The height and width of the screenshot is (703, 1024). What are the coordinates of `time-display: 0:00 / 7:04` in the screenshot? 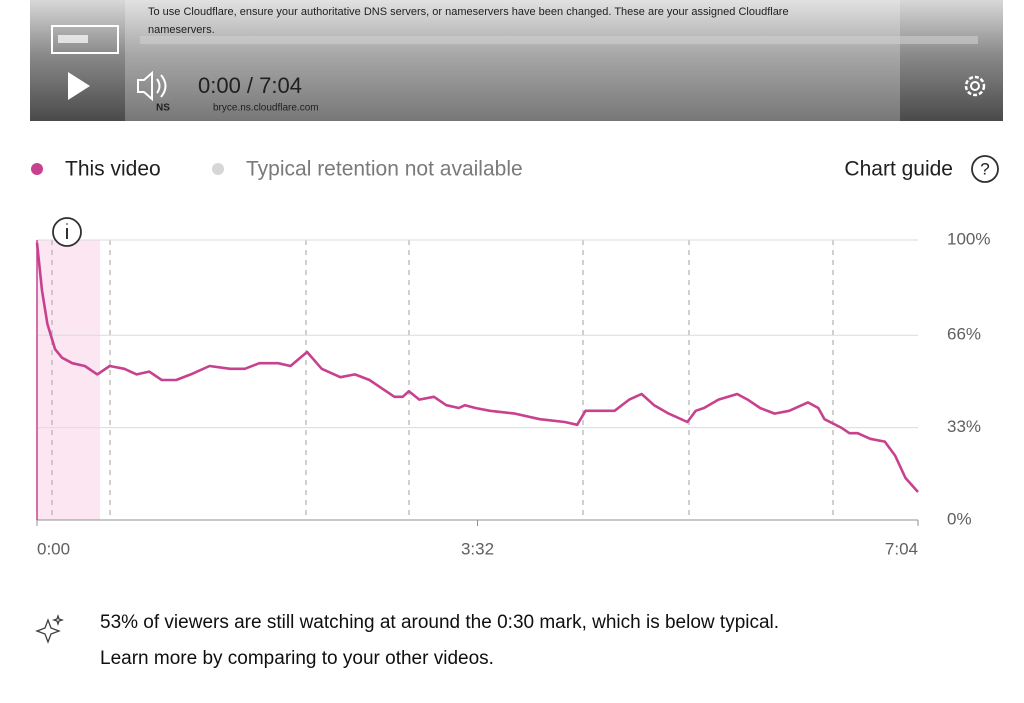 It's located at (250, 85).